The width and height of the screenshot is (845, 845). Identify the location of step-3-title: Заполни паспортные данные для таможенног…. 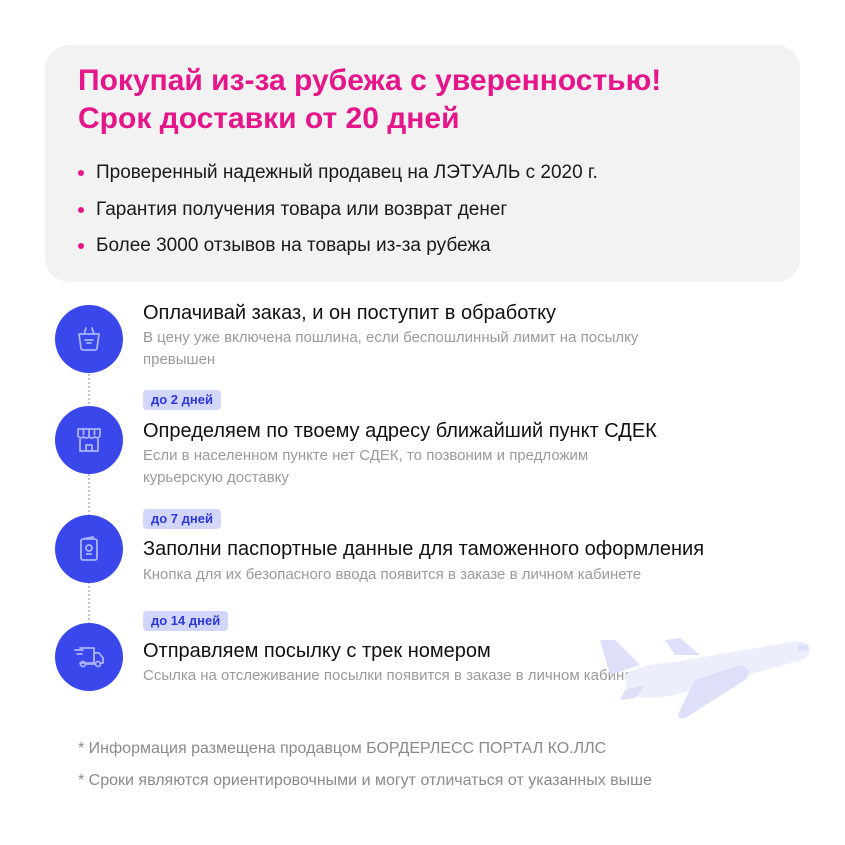
(424, 549).